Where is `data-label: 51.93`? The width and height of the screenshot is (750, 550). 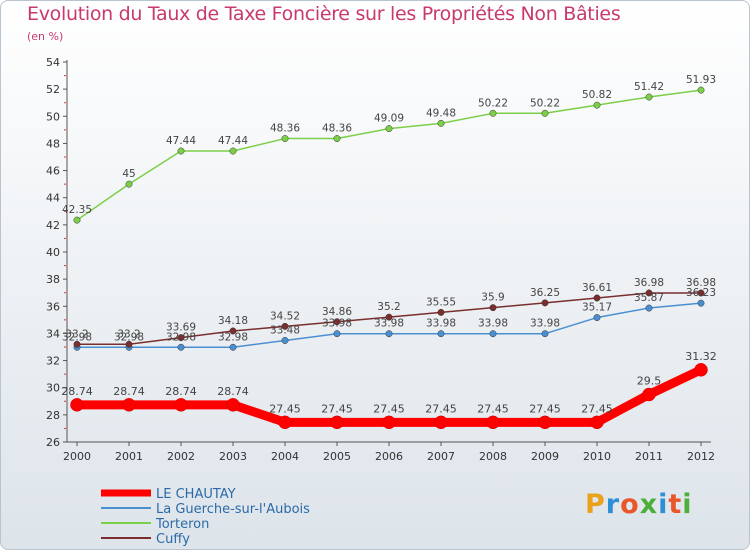 data-label: 51.93 is located at coordinates (701, 80).